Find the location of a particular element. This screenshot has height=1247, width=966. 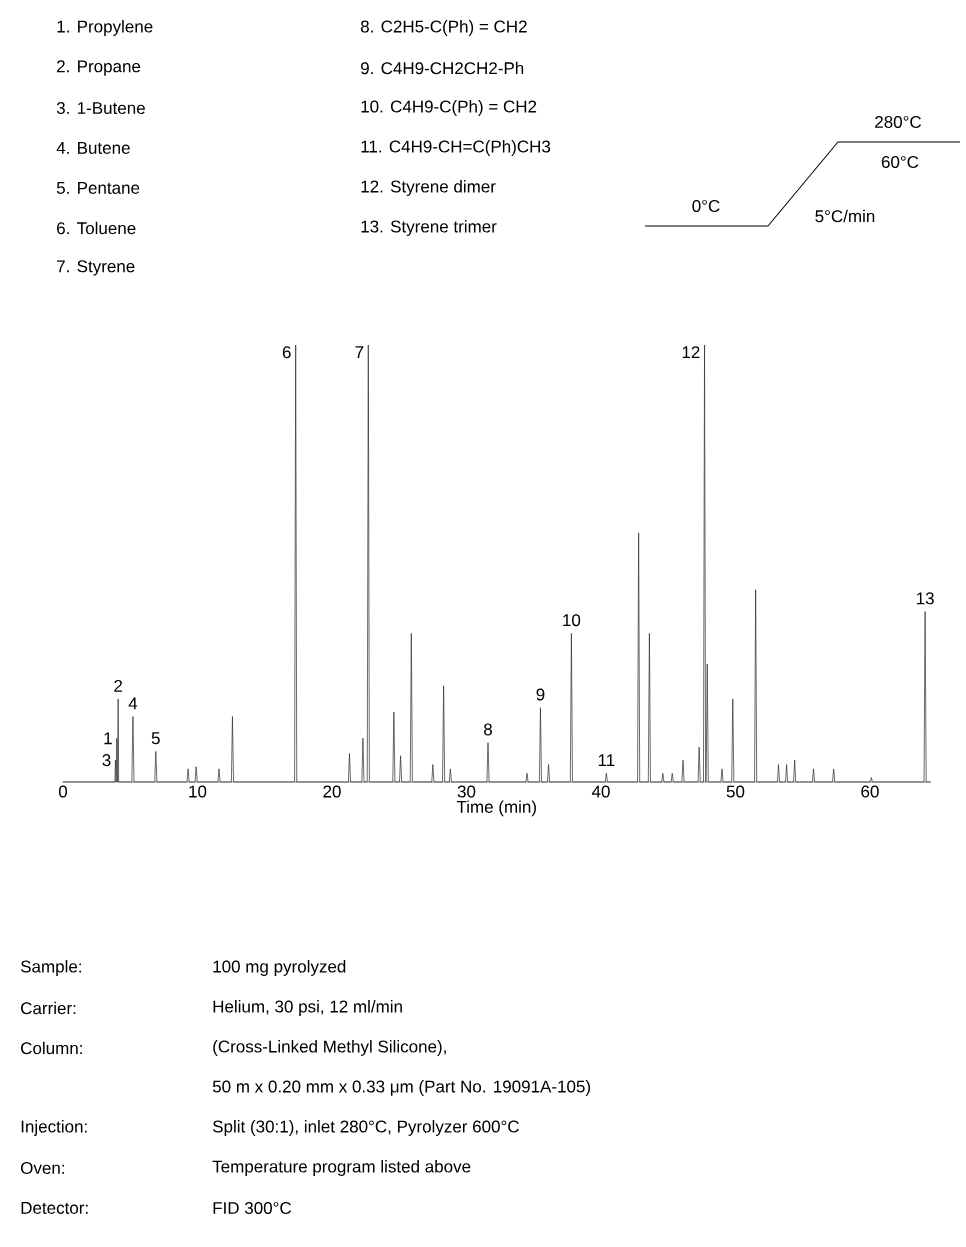

text: Detector: is located at coordinates (54, 1208).